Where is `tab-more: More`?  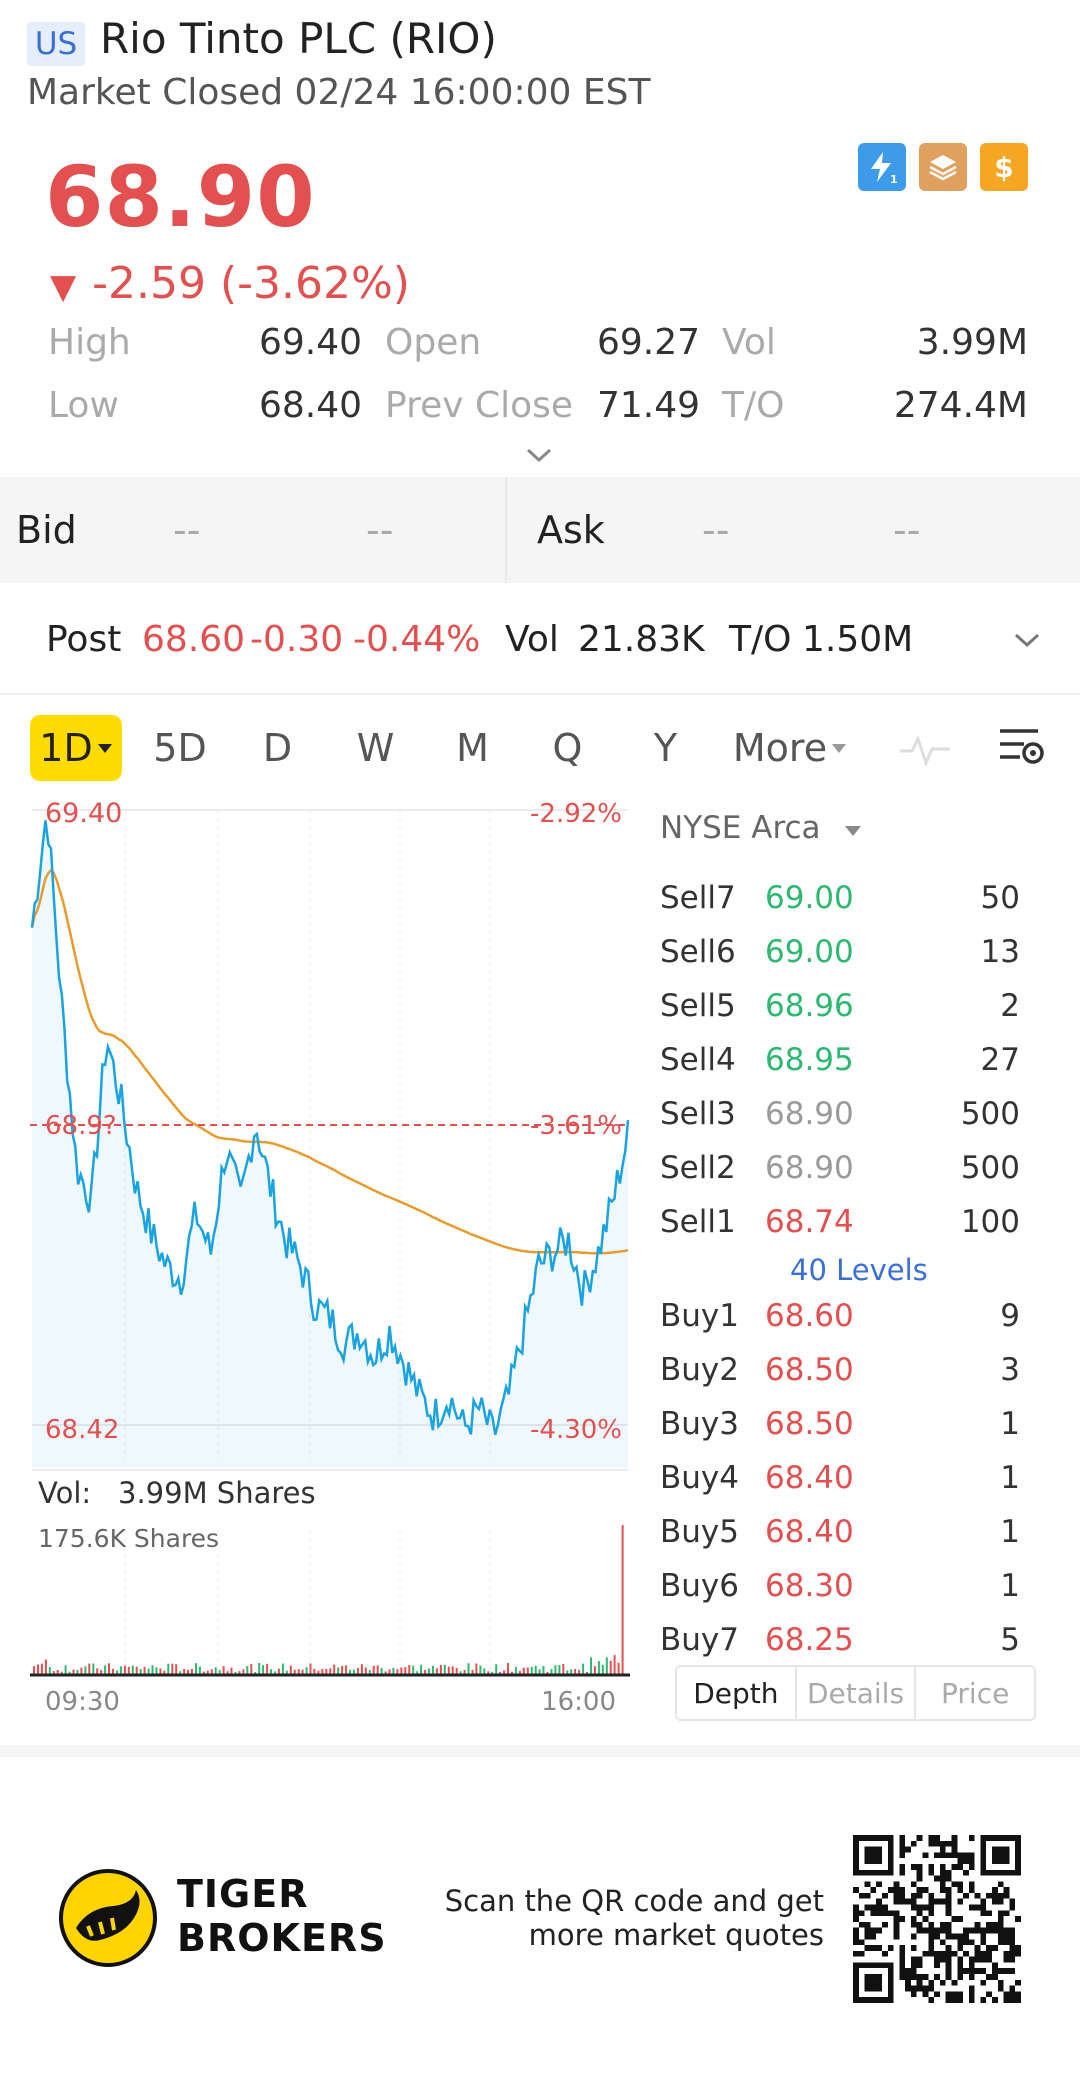
tab-more: More is located at coordinates (790, 748).